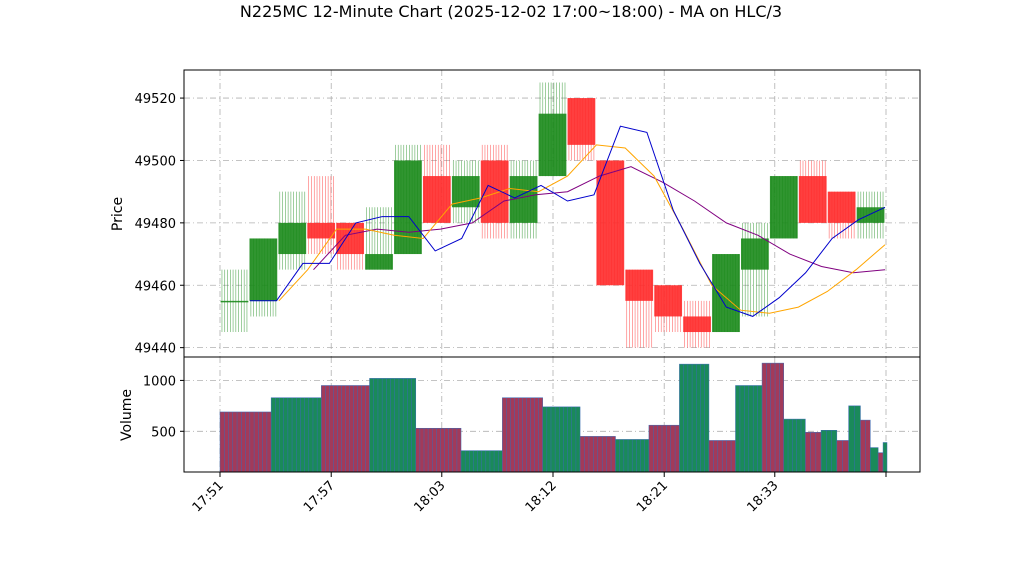 Image resolution: width=1022 pixels, height=579 pixels. I want to click on ma-slow-line, so click(599, 220).